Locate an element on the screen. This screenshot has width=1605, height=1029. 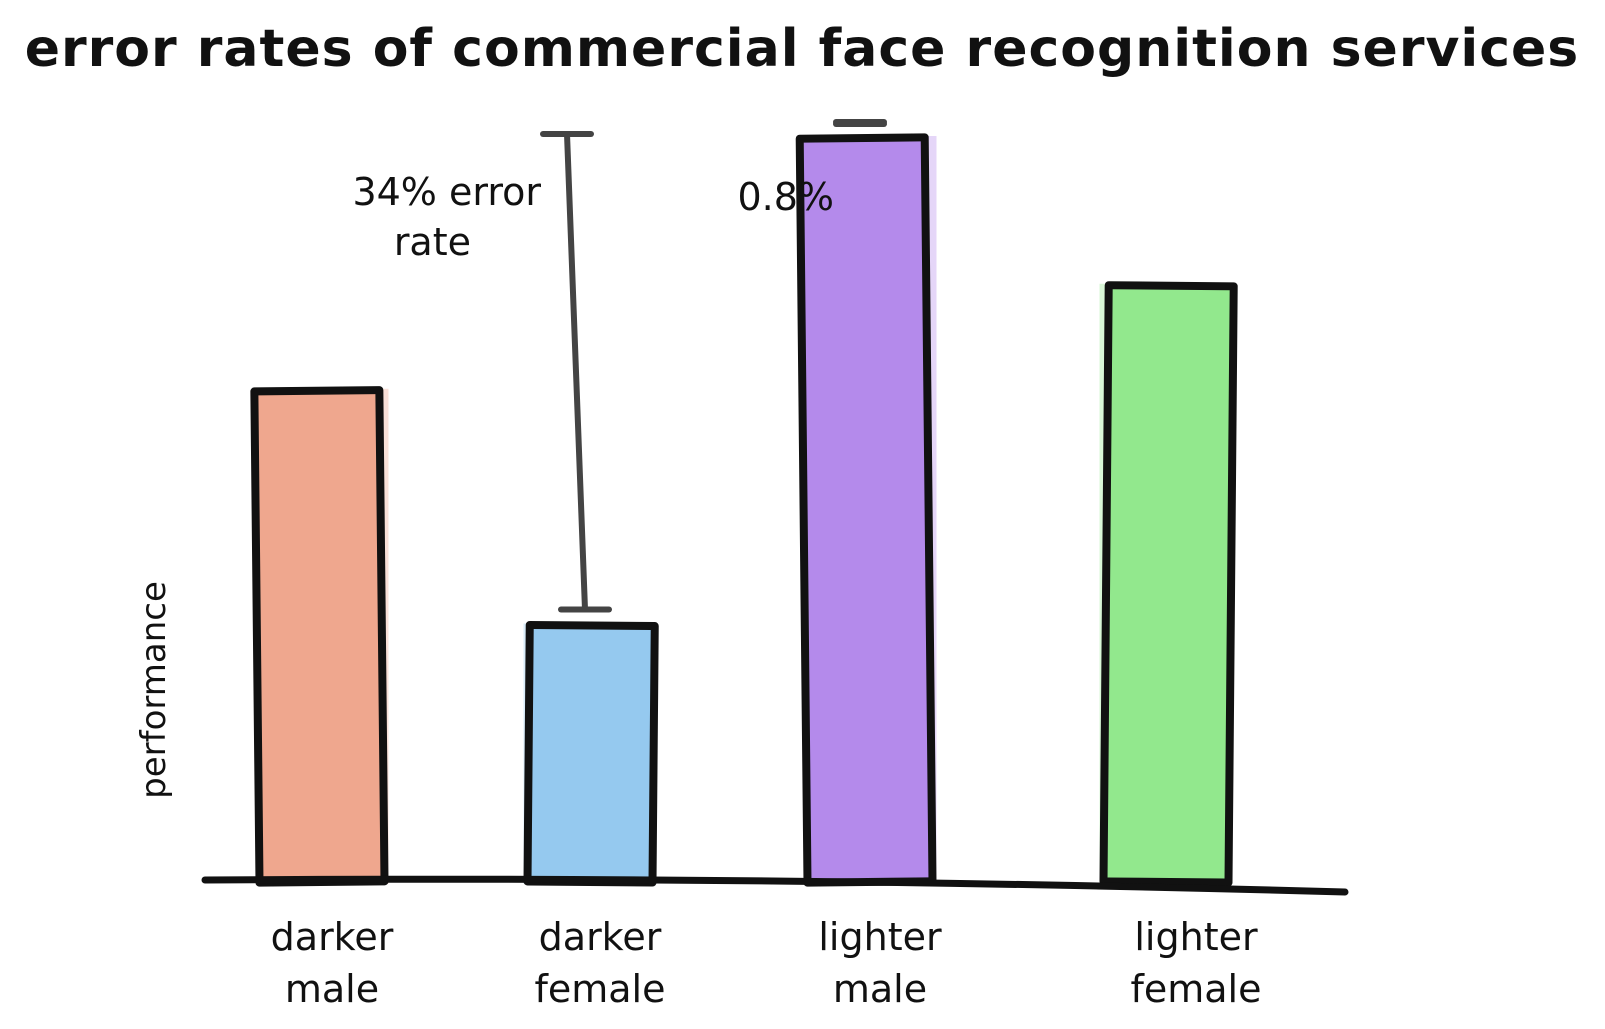
x-axis-line is located at coordinates (775, 885).